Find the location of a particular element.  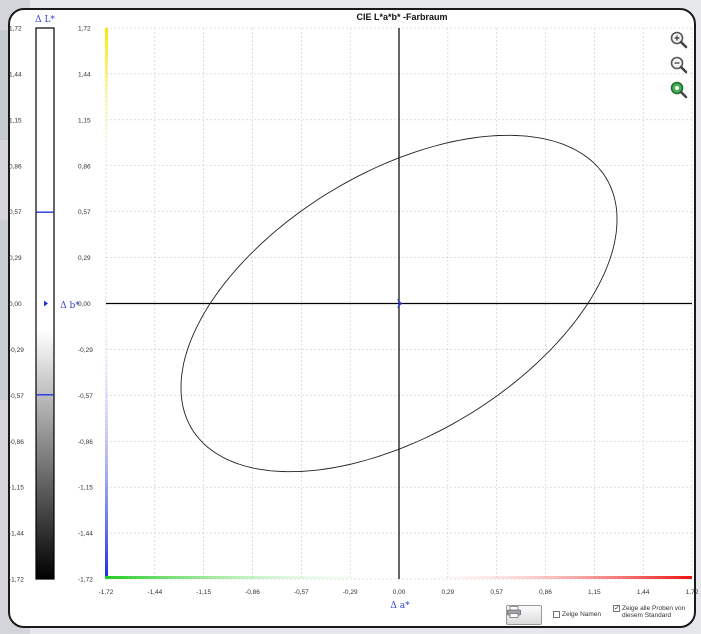

chart-title: CIE L*a*b* -Farbraum is located at coordinates (401, 17).